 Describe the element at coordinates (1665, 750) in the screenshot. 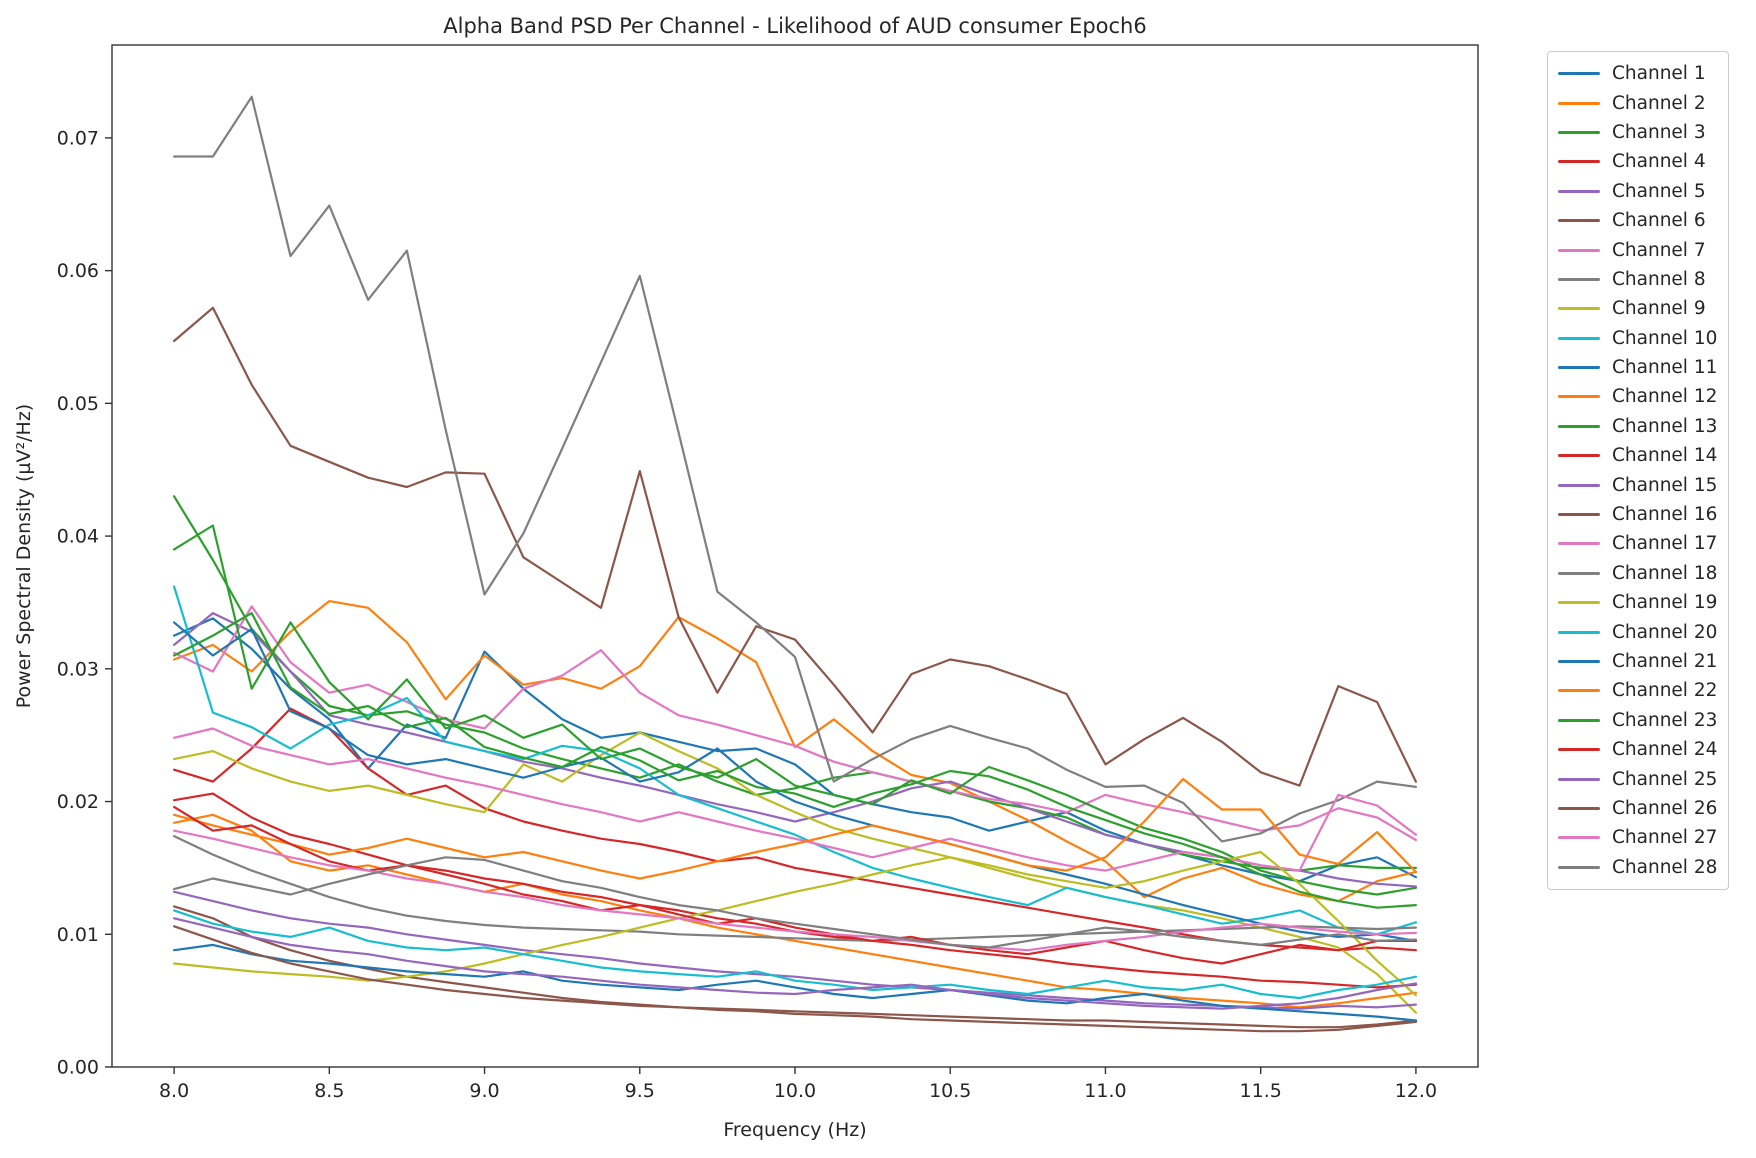

I see `legend-label: Channel 24` at that location.